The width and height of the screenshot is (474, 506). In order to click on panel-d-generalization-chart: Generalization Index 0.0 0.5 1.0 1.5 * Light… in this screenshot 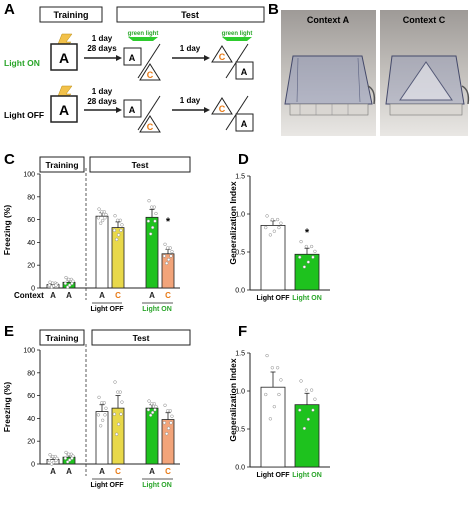, I will do `click(279, 238)`.